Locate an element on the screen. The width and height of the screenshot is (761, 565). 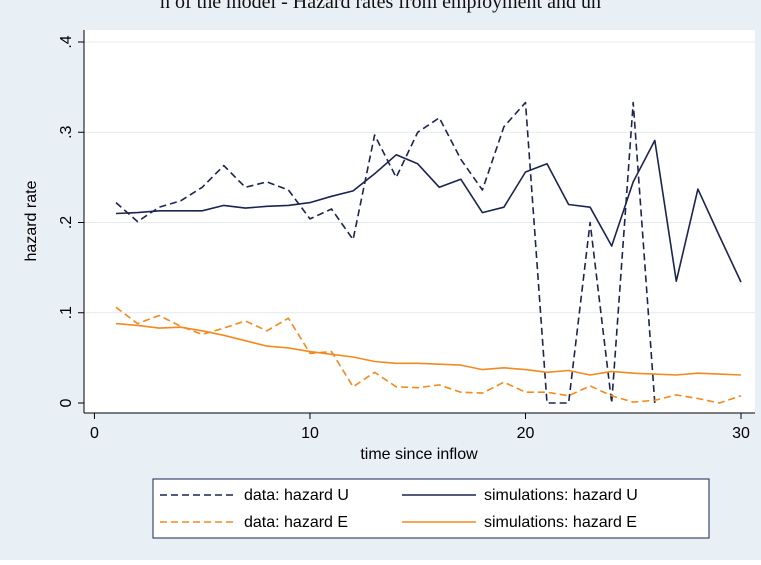
y-tick-label: .3 is located at coordinates (66, 131).